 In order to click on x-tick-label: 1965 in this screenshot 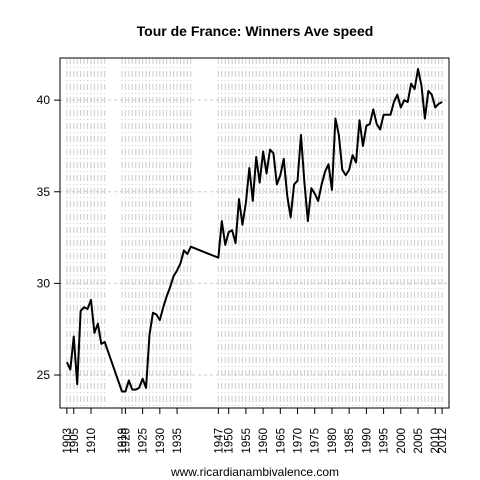, I will do `click(281, 441)`.